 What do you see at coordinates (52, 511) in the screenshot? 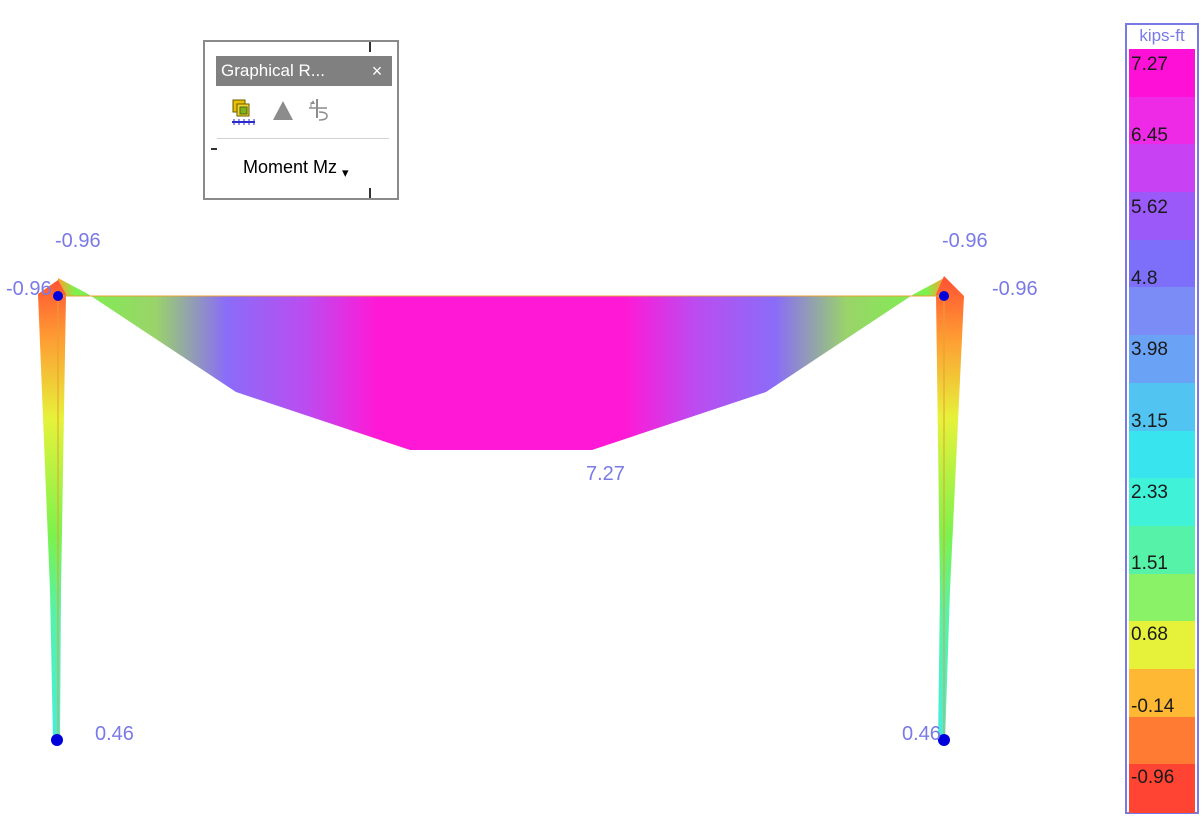
I see `left-column-moment-fill` at bounding box center [52, 511].